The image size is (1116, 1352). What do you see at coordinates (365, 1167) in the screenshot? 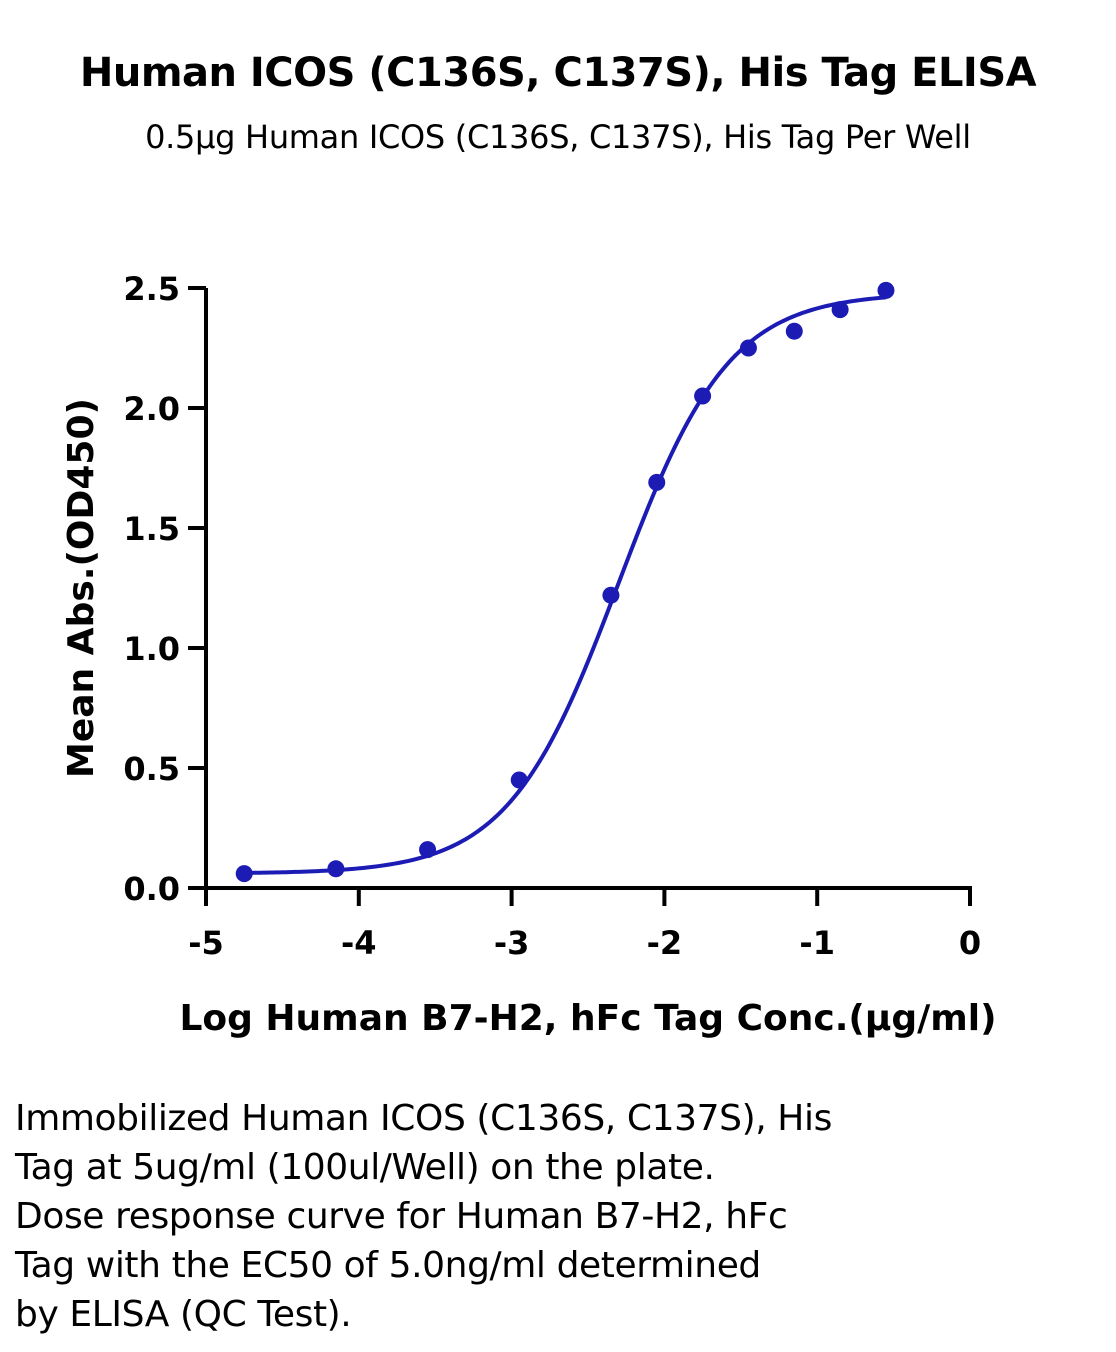
I see `caption-line: Tag at 5ug/ml (100ul/Well) on the plate.` at bounding box center [365, 1167].